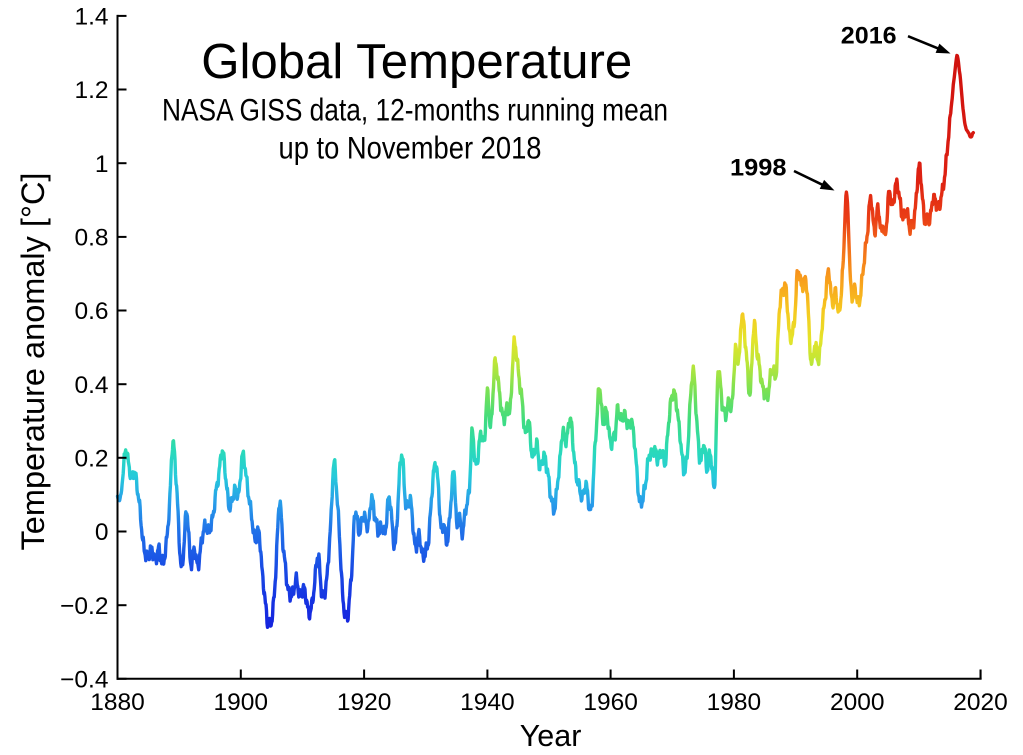 The height and width of the screenshot is (755, 1023). Describe the element at coordinates (91, 385) in the screenshot. I see `svg-text: 0.4` at that location.